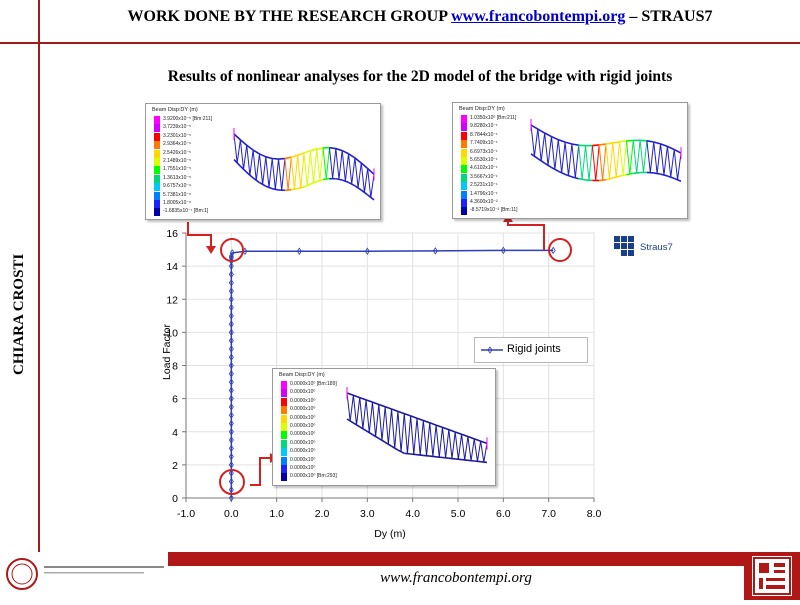 Image resolution: width=800 pixels, height=605 pixels. Describe the element at coordinates (276, 514) in the screenshot. I see `x-tick-label: 1.0` at that location.